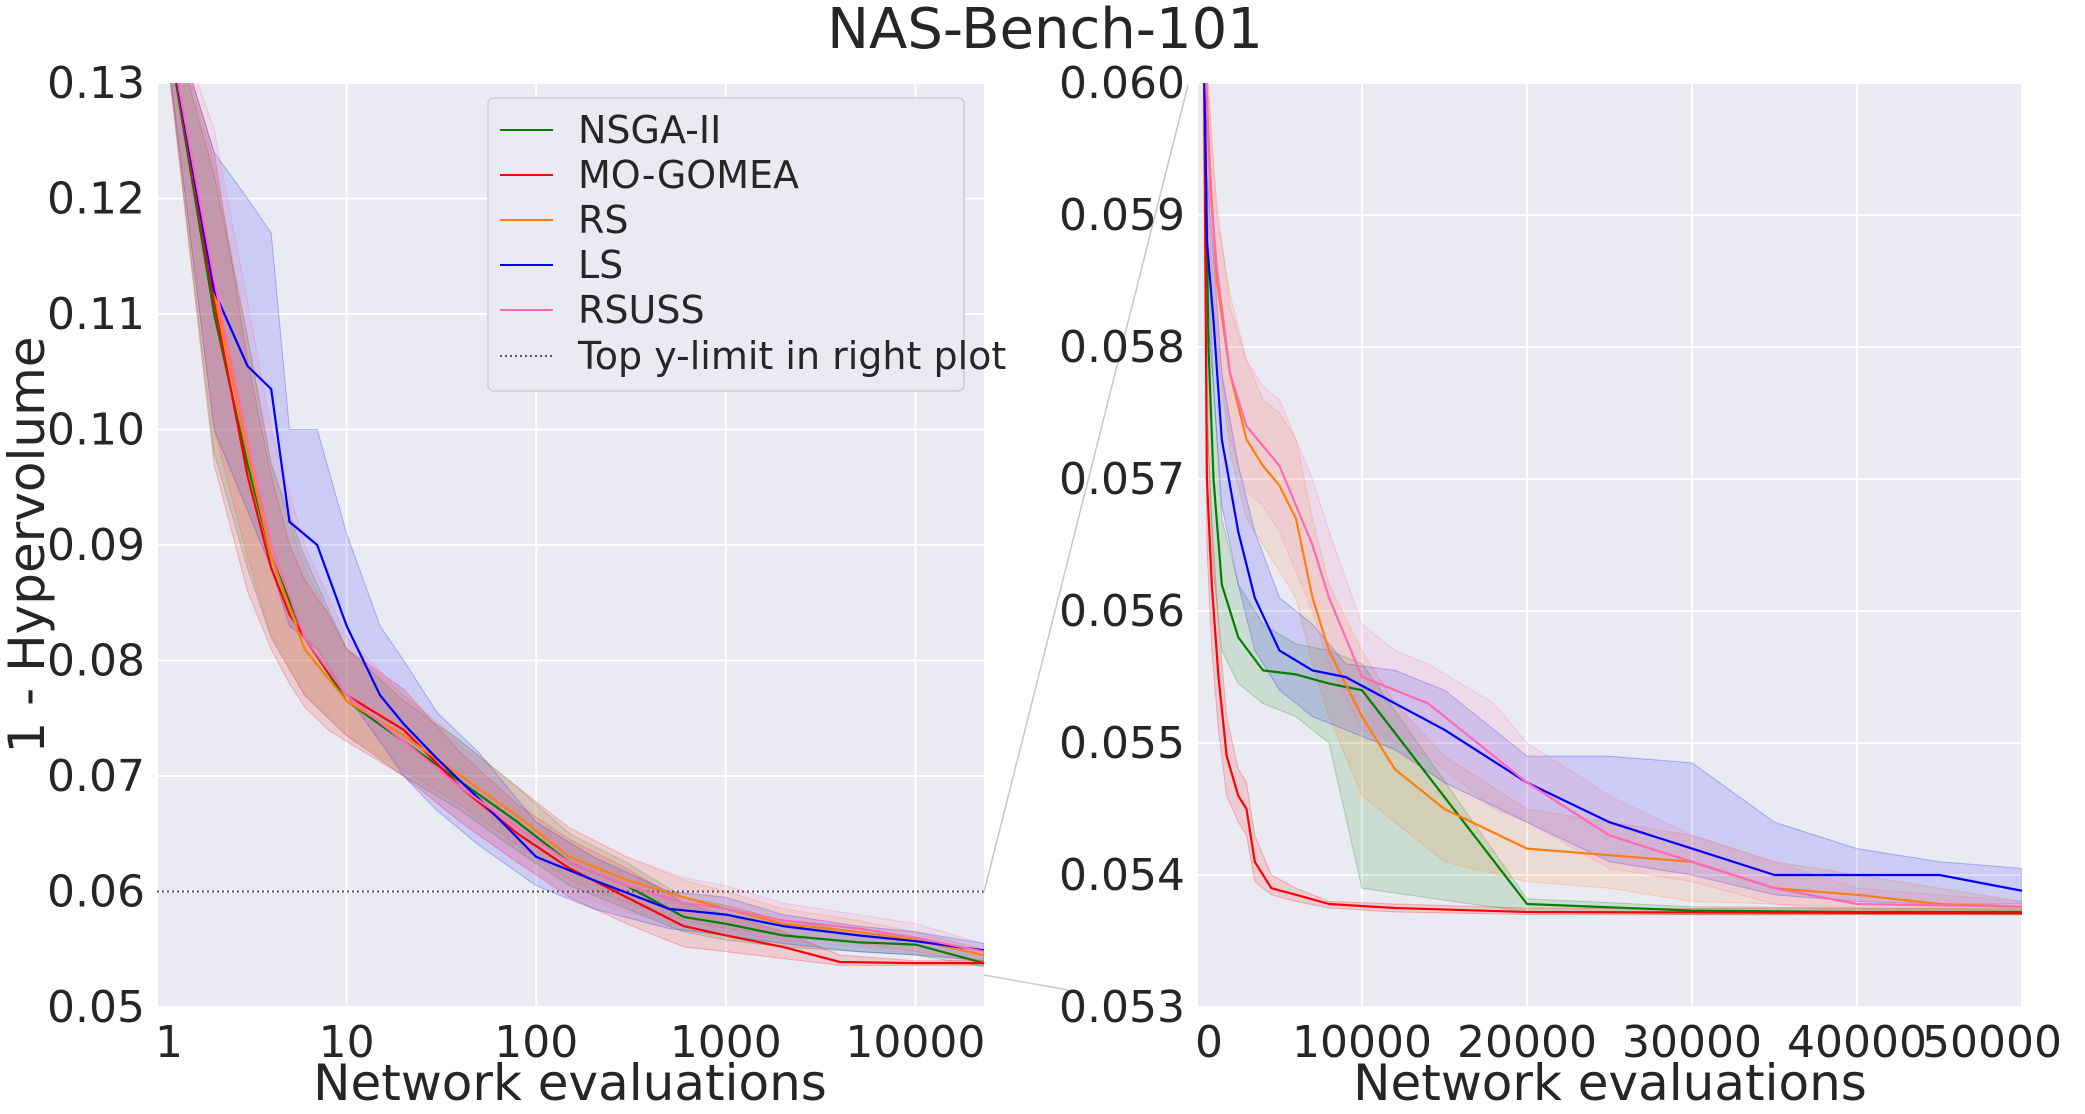  Describe the element at coordinates (1992, 1042) in the screenshot. I see `right-x-tick-5: 50000` at that location.